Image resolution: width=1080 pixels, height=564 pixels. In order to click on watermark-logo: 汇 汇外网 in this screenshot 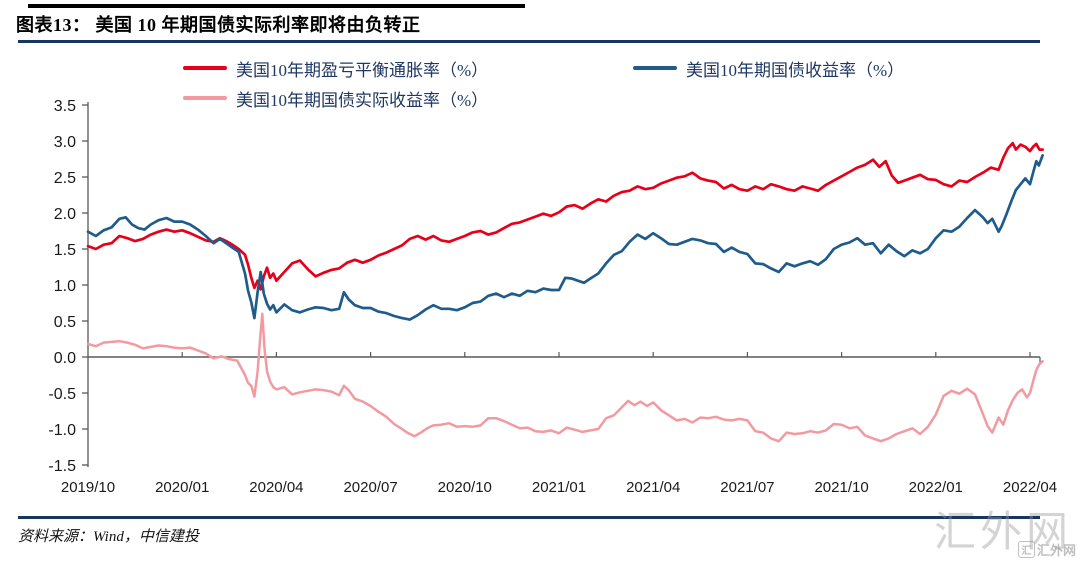, I will do `click(1046, 549)`.